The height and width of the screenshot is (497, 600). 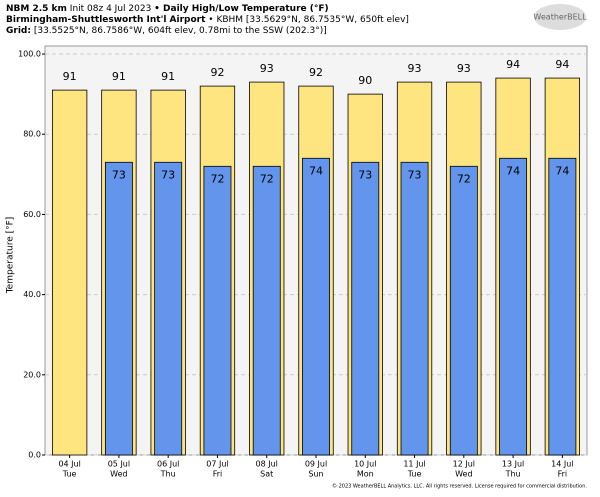 What do you see at coordinates (106, 20) in the screenshot?
I see `station: Birmingham-Shuttlesworth Int'l Airport` at bounding box center [106, 20].